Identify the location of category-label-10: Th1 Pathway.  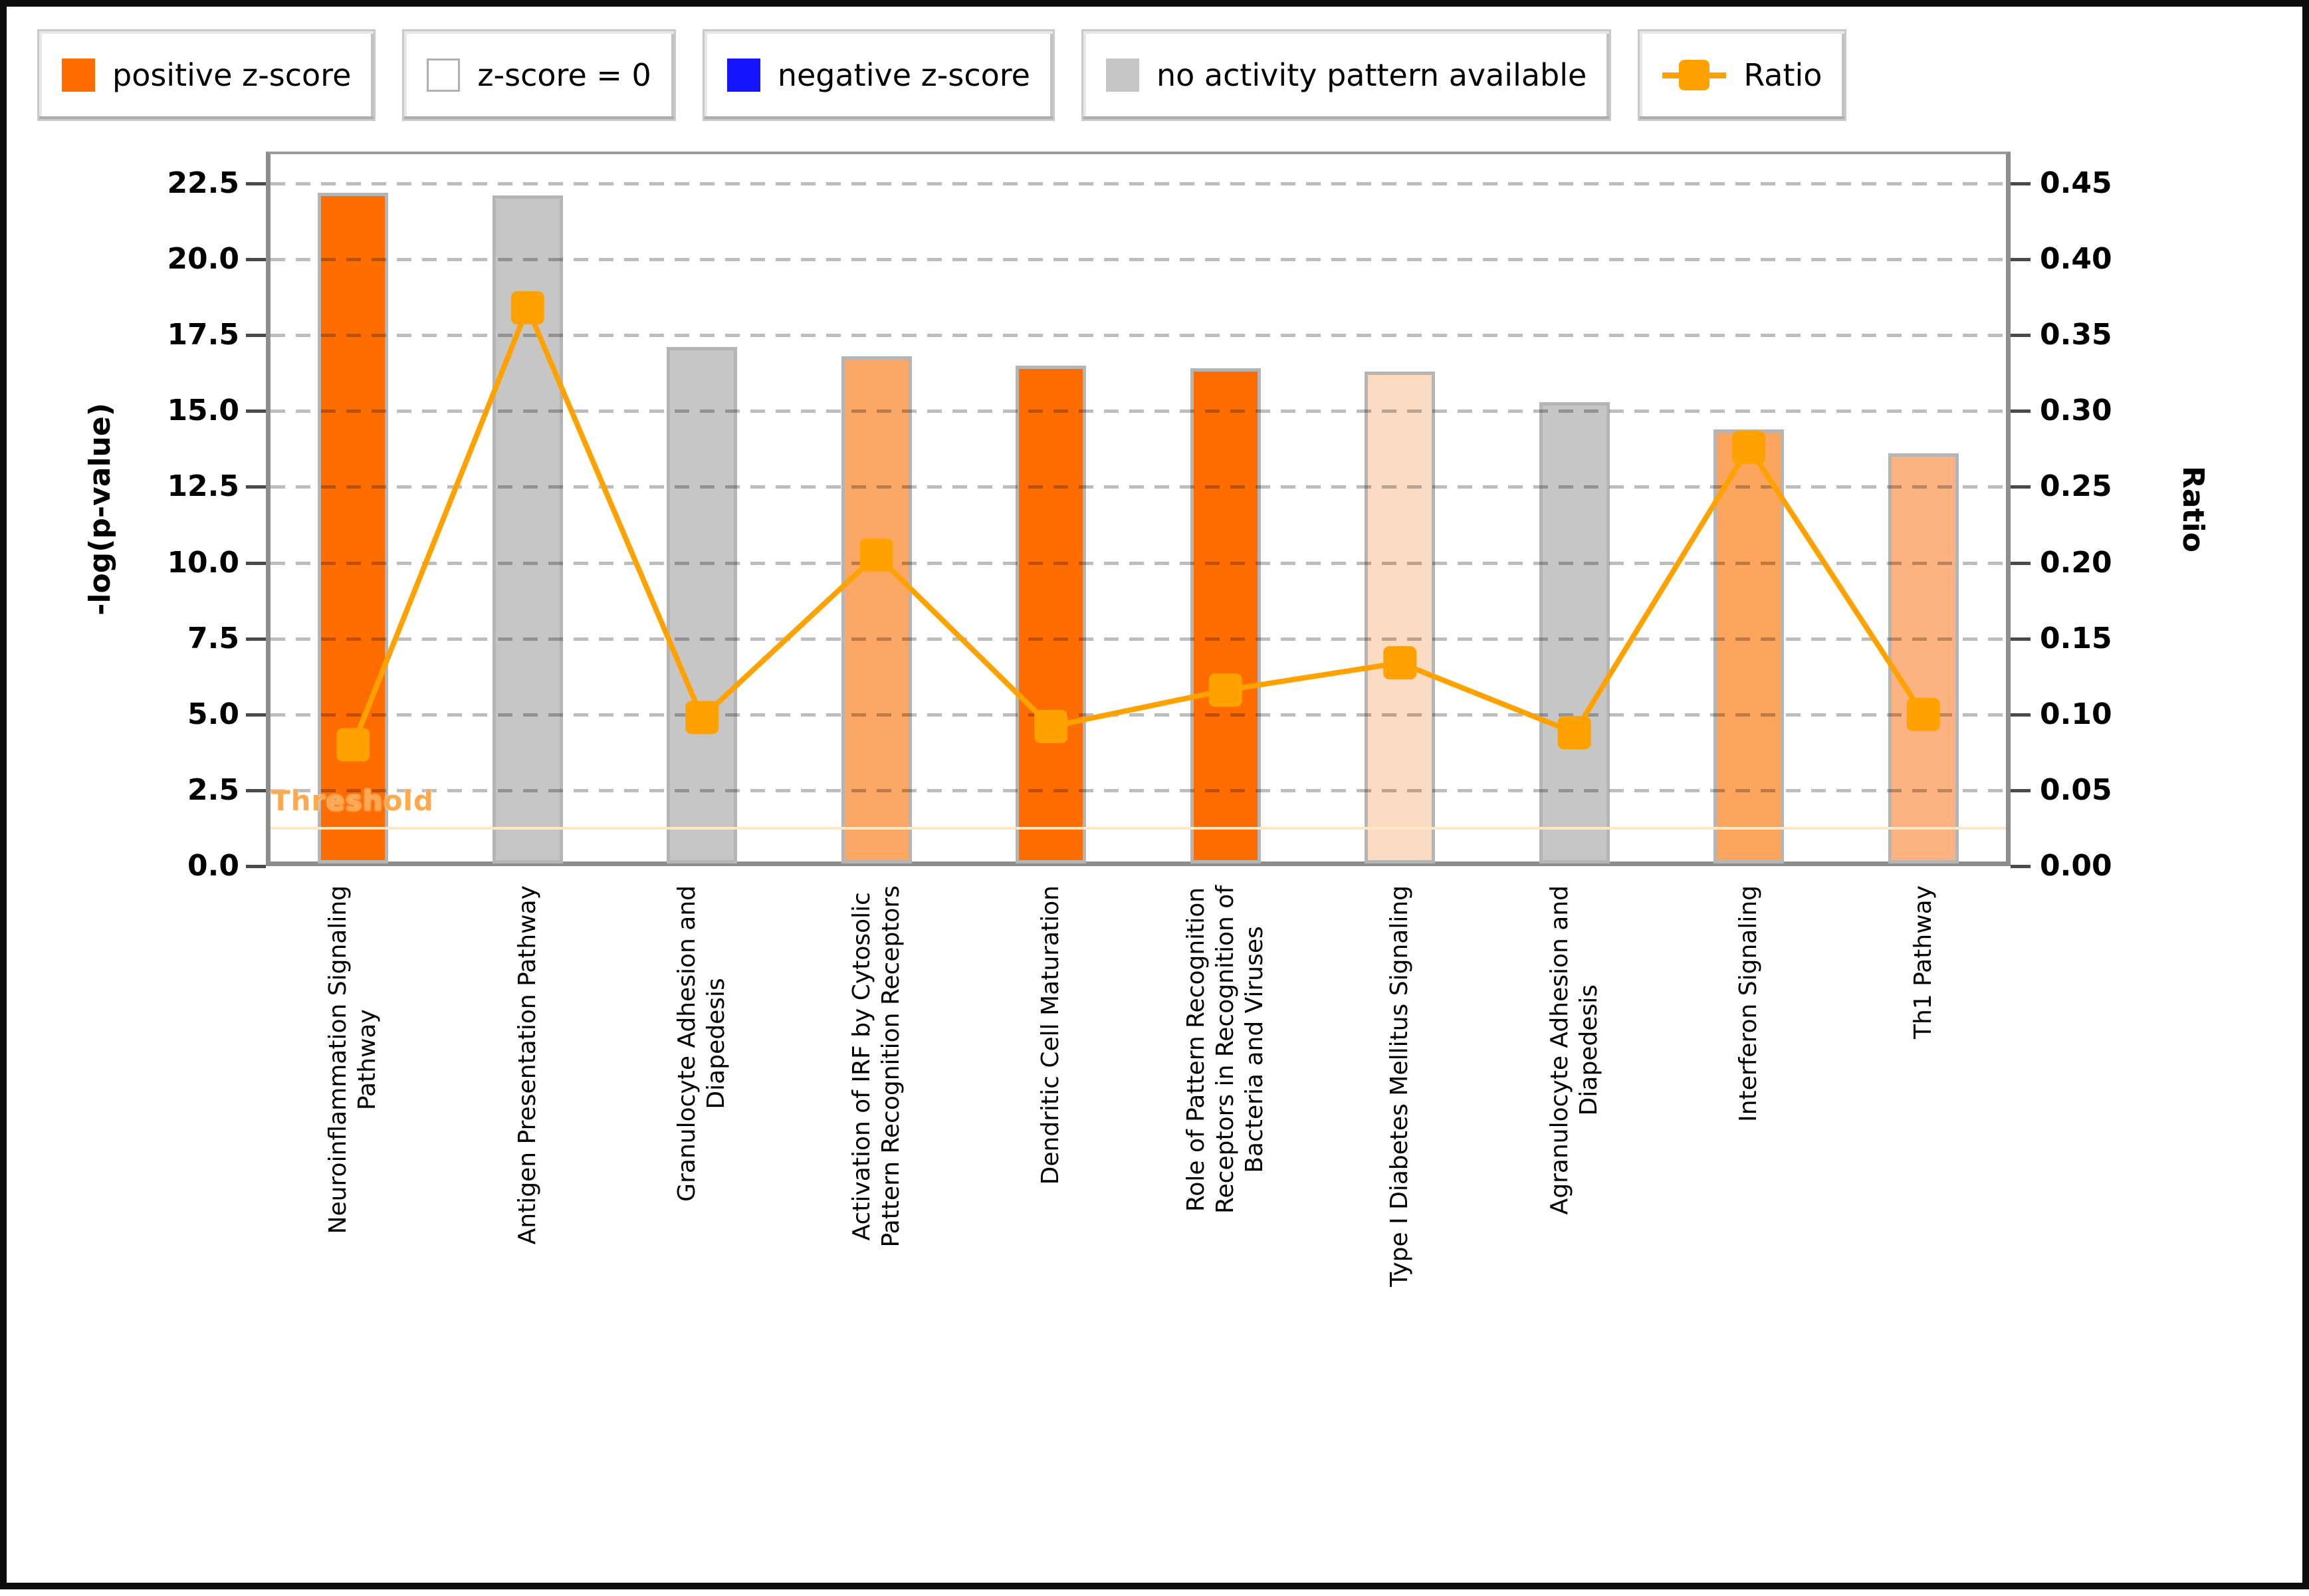
(1923, 1224).